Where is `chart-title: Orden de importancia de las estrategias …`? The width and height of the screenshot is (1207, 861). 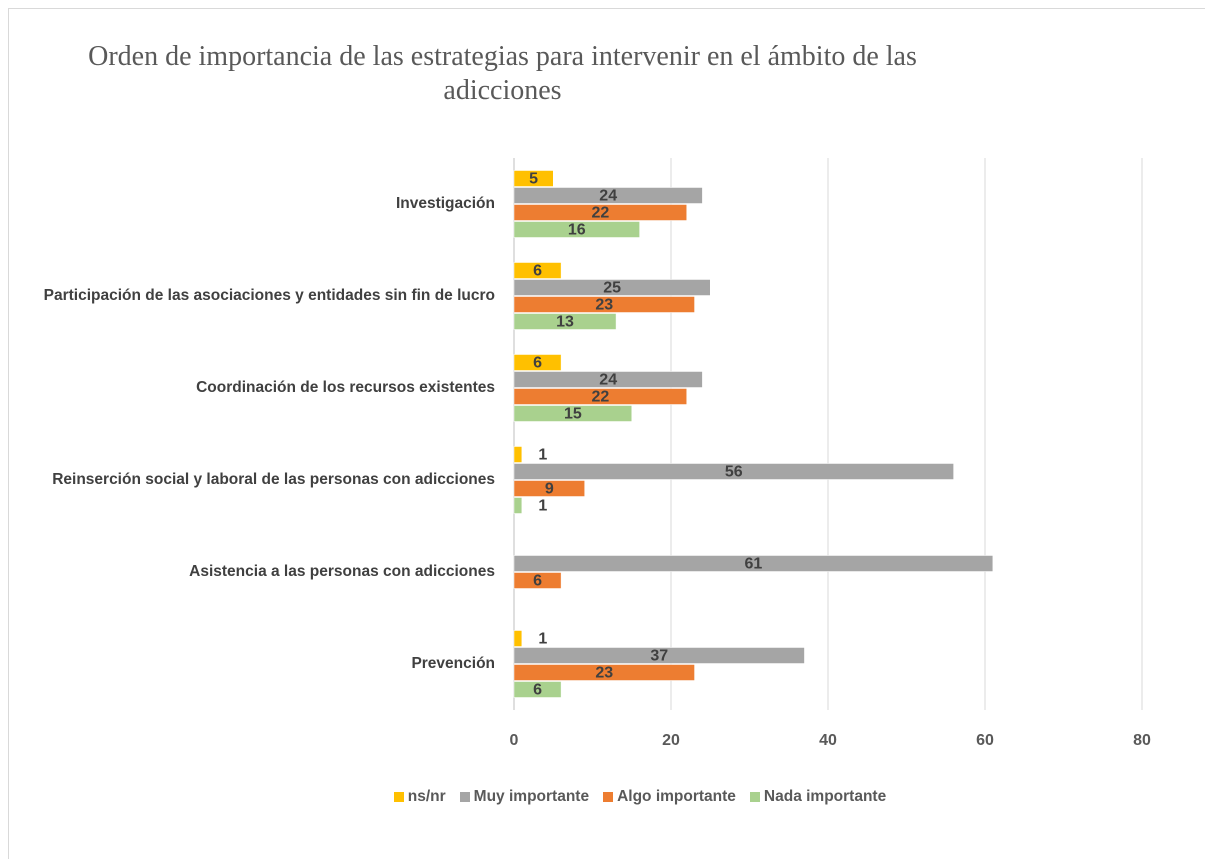 chart-title: Orden de importancia de las estrategias … is located at coordinates (502, 73).